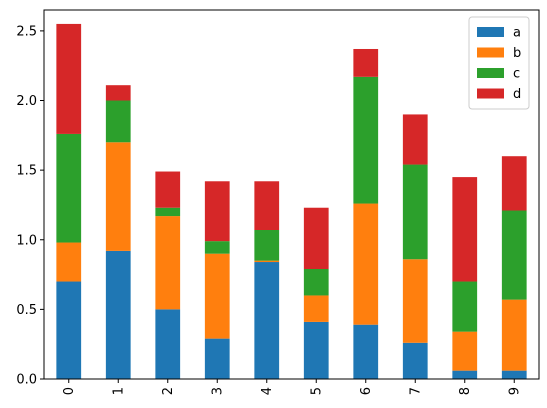 The height and width of the screenshot is (408, 547). I want to click on legend-swatch-b, so click(490, 52).